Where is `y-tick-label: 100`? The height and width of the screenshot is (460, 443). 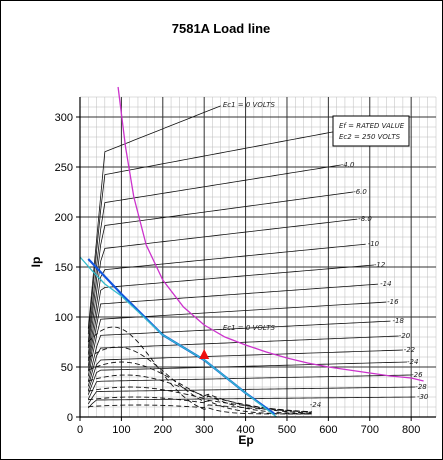 y-tick-label: 100 is located at coordinates (64, 318).